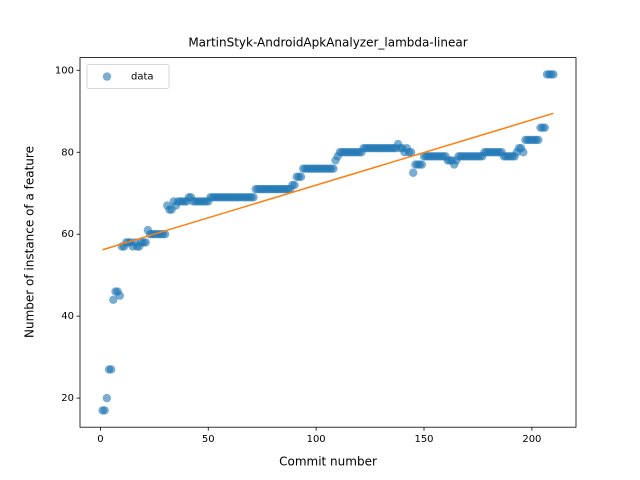  I want to click on y-tick-label: 20, so click(67, 398).